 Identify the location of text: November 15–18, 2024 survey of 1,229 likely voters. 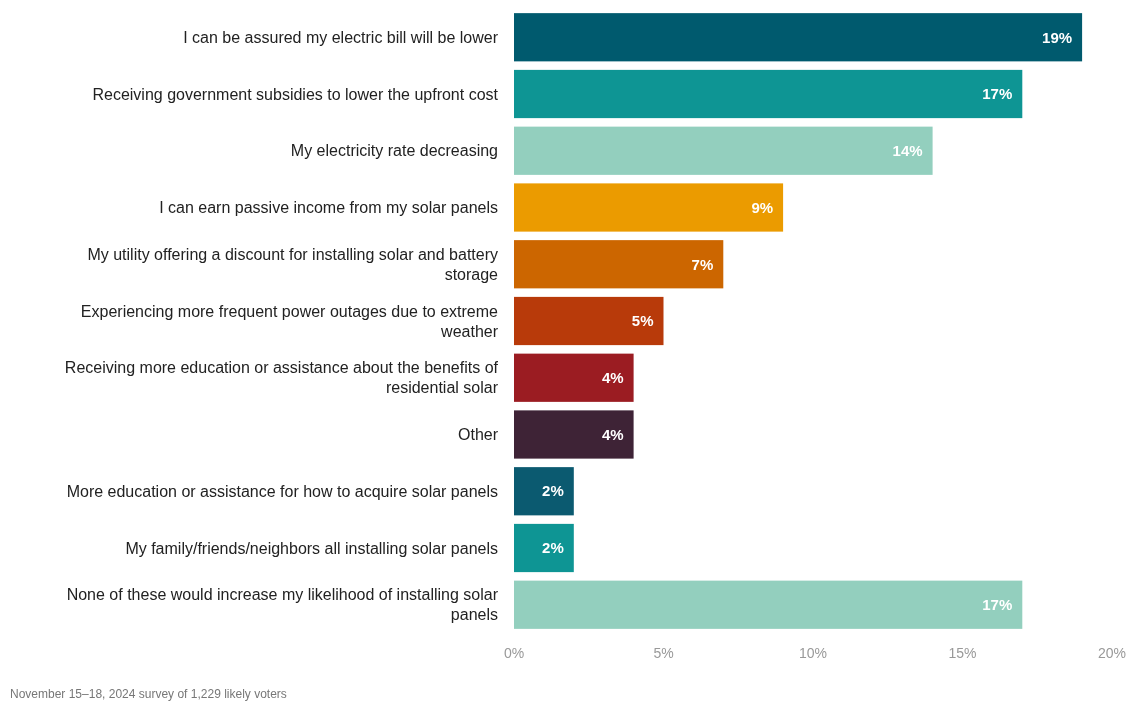
(148, 694).